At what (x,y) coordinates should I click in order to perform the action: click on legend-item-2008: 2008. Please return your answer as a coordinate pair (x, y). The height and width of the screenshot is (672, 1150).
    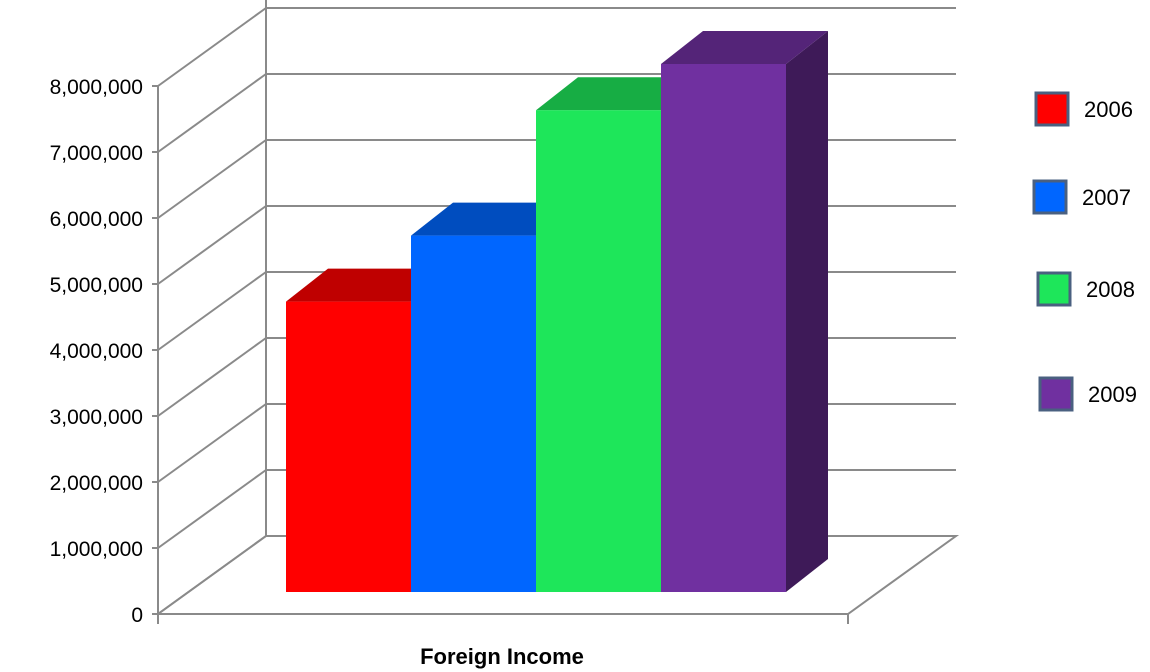
    Looking at the image, I should click on (1085, 289).